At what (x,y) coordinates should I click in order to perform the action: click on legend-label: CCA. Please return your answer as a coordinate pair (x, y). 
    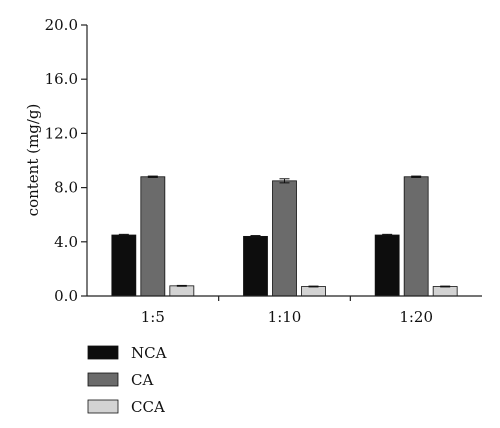
    Looking at the image, I should click on (148, 407).